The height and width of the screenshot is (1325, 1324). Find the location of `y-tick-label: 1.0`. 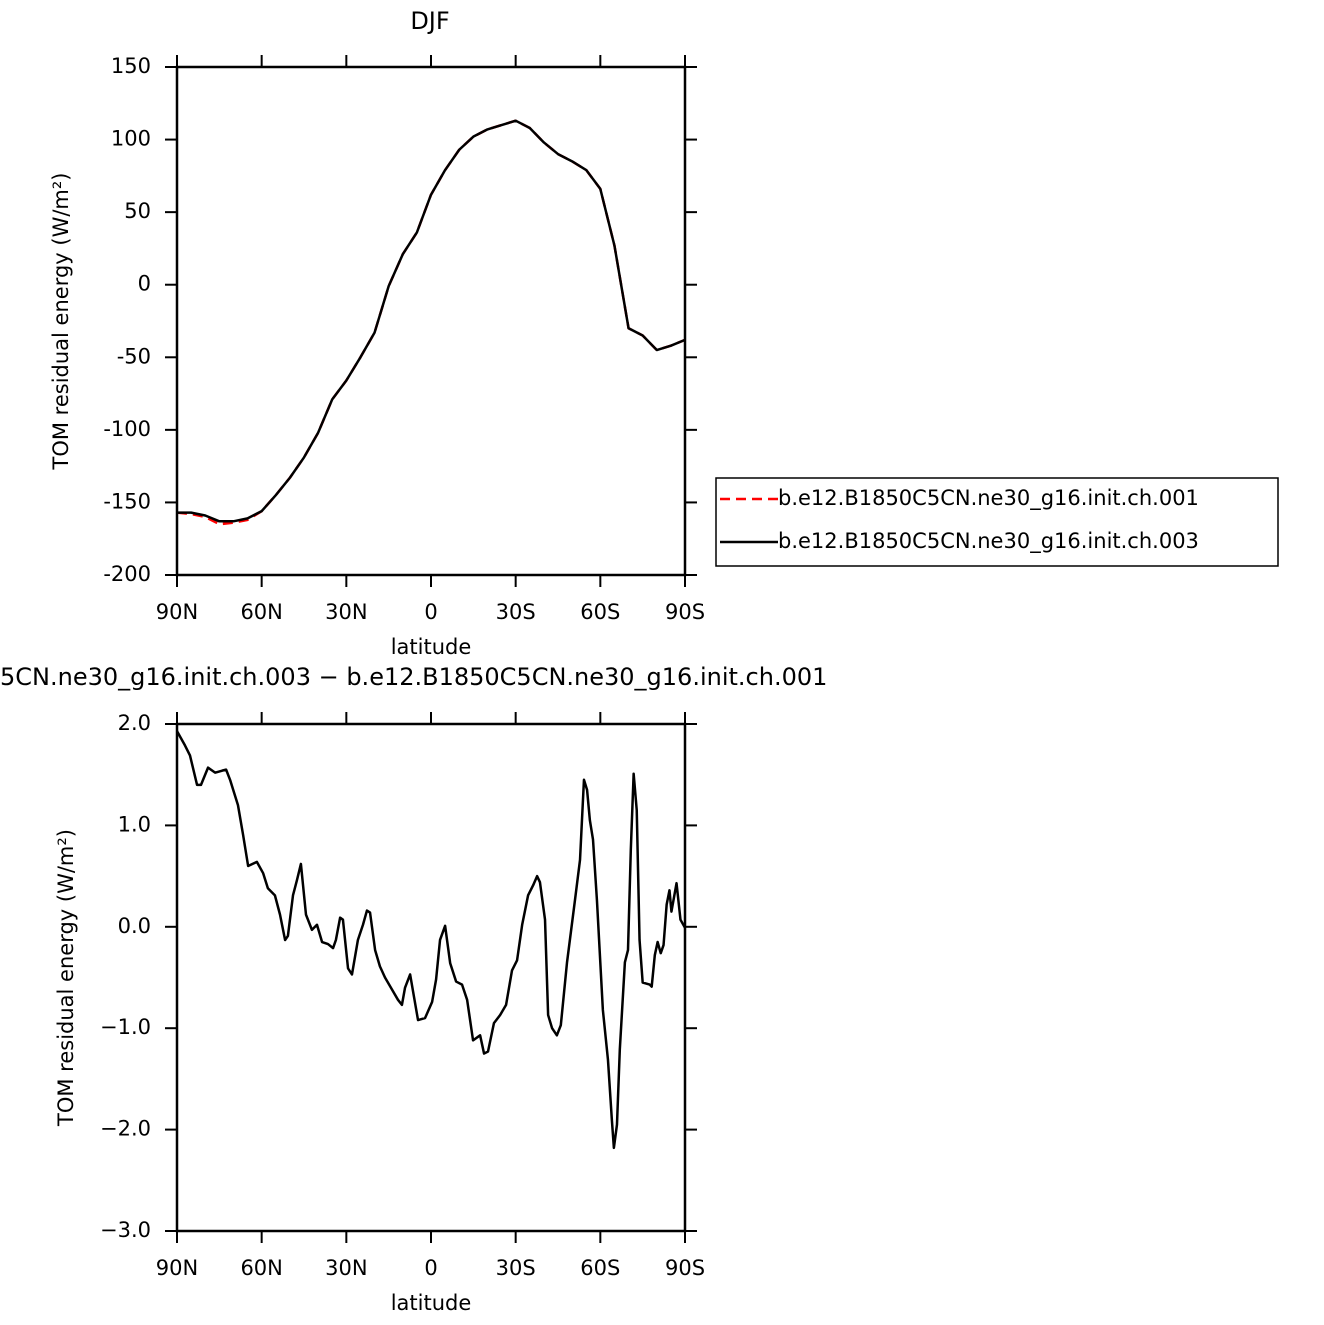

y-tick-label: 1.0 is located at coordinates (134, 824).